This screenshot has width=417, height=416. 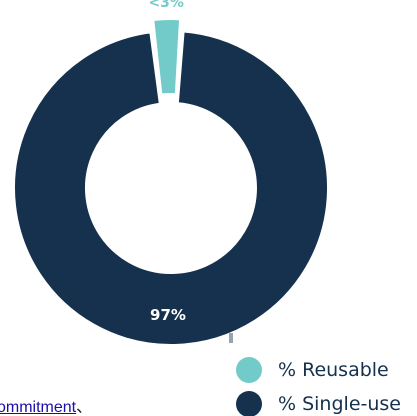 I want to click on slice-label-1: 97%, so click(x=168, y=315).